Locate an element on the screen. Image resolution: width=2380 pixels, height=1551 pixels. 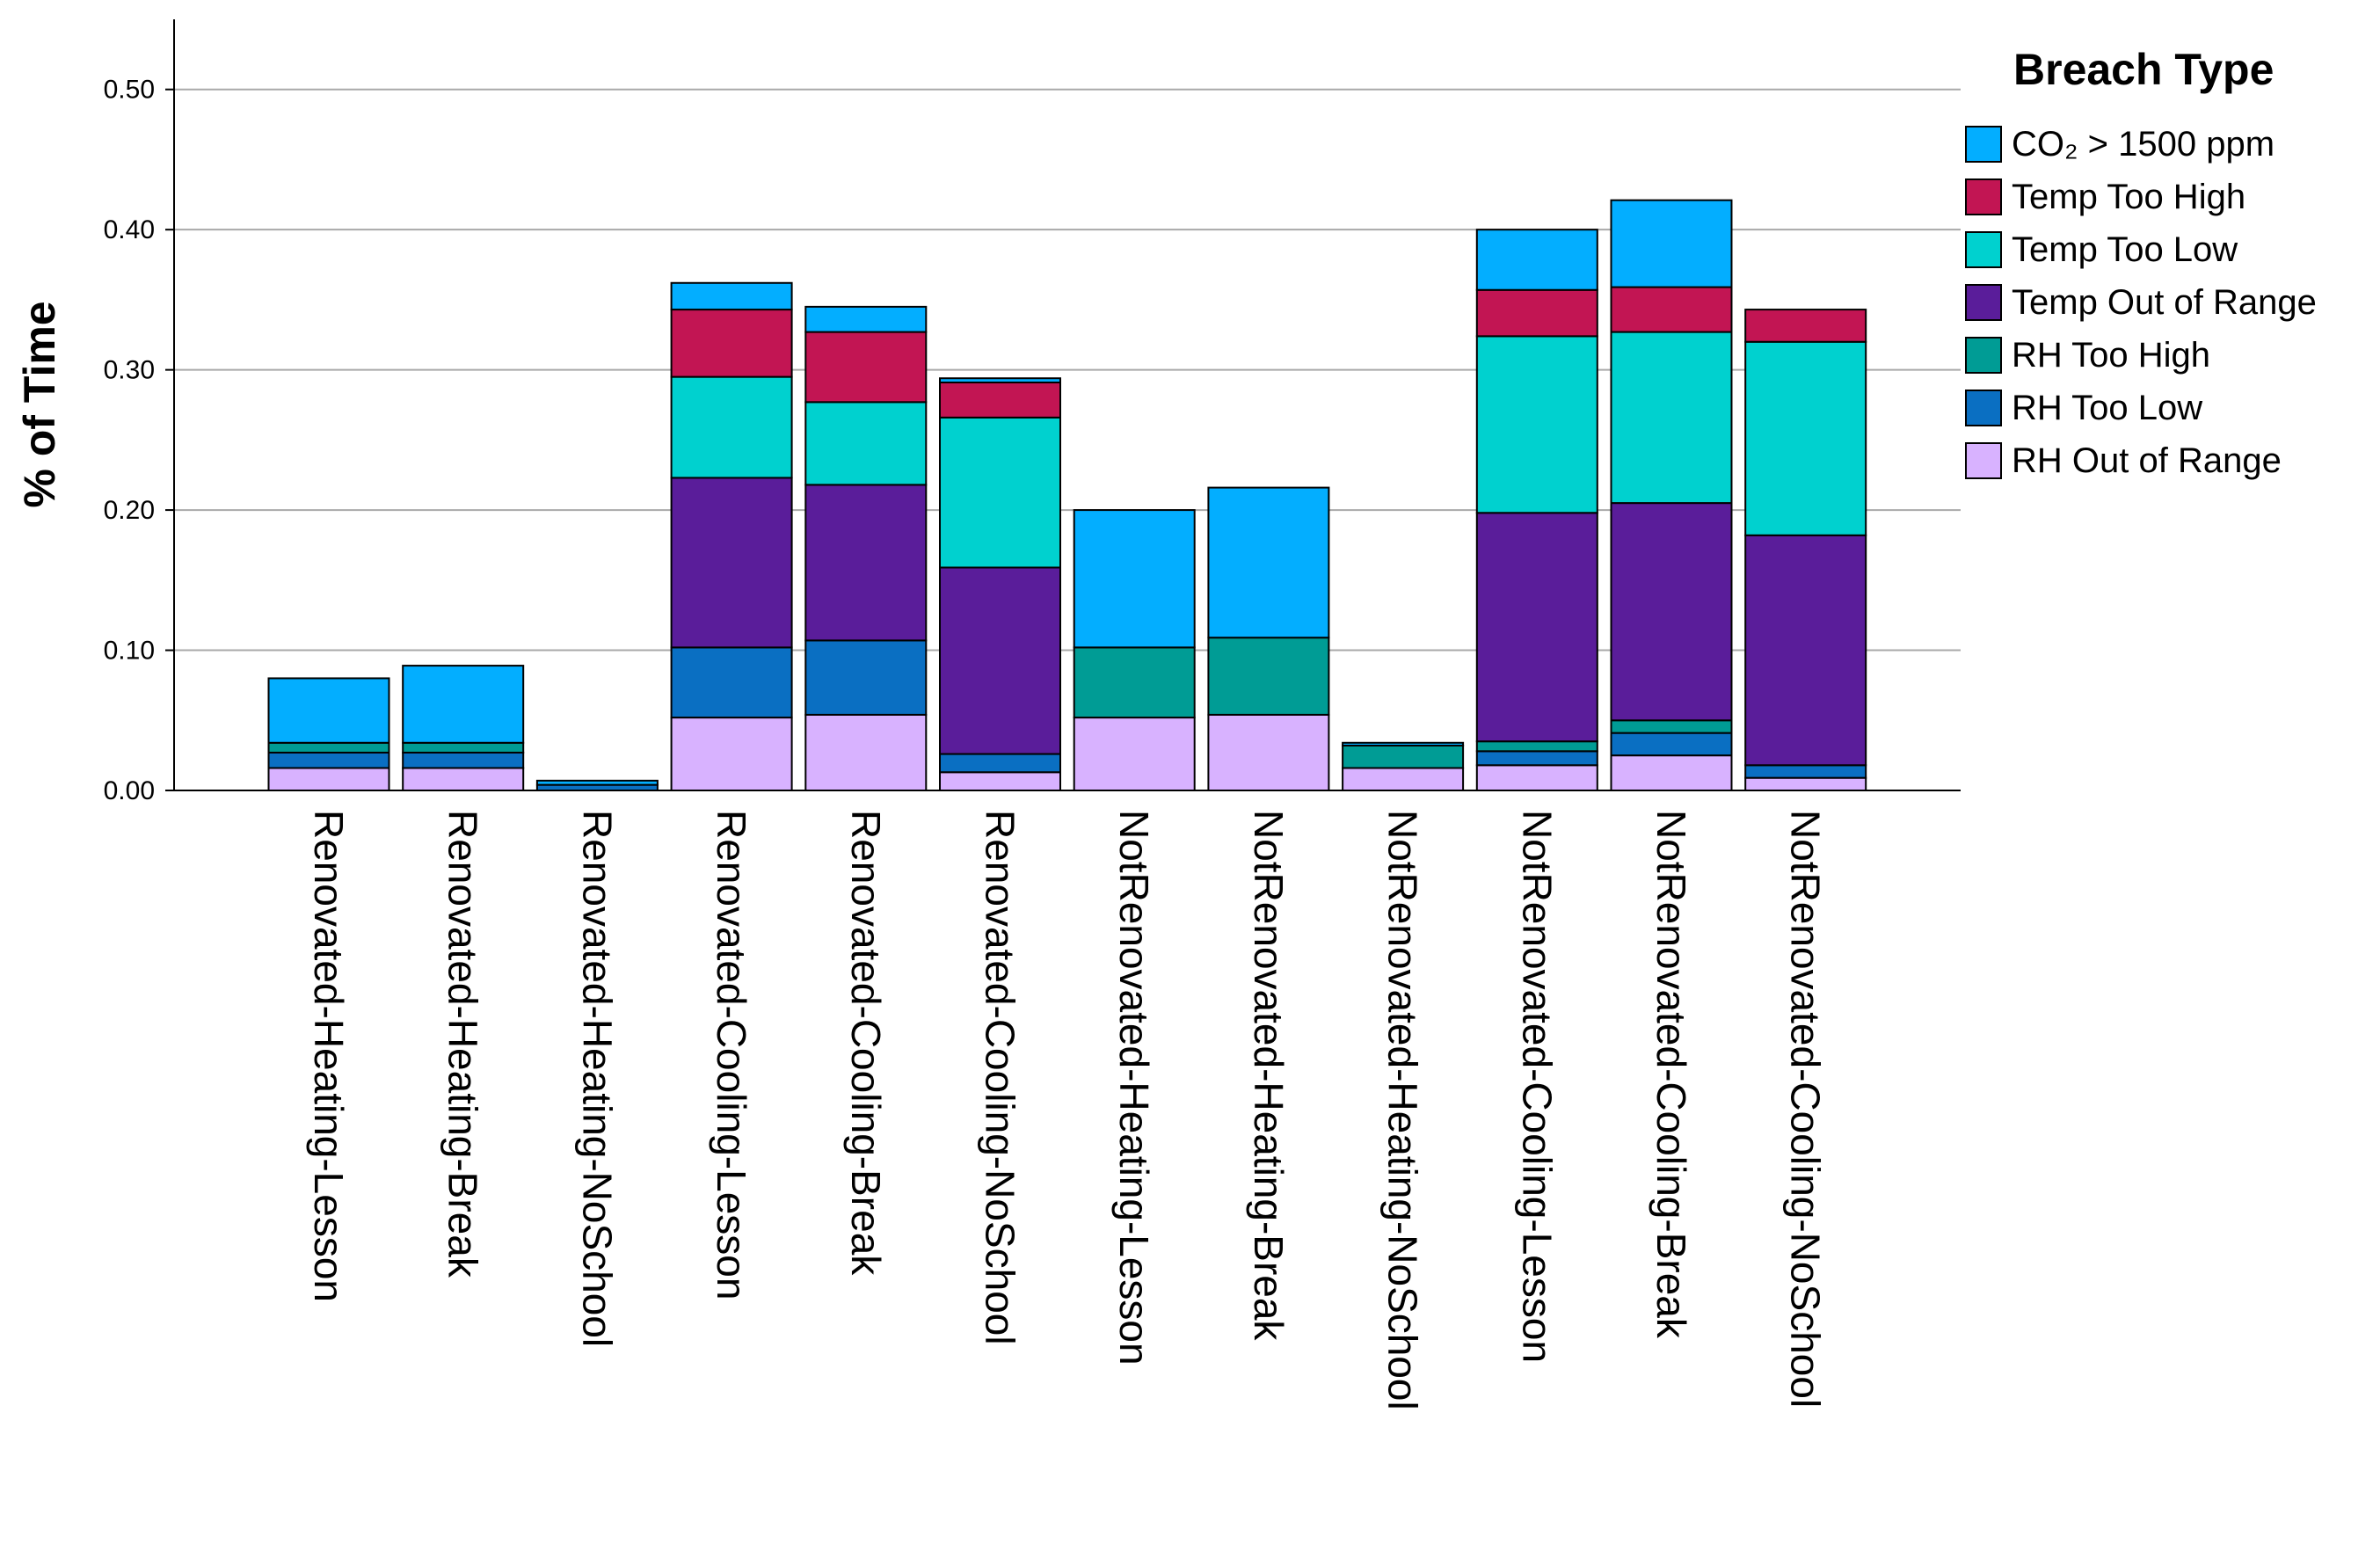
legend-item: Temp Too Low is located at coordinates (2101, 250).